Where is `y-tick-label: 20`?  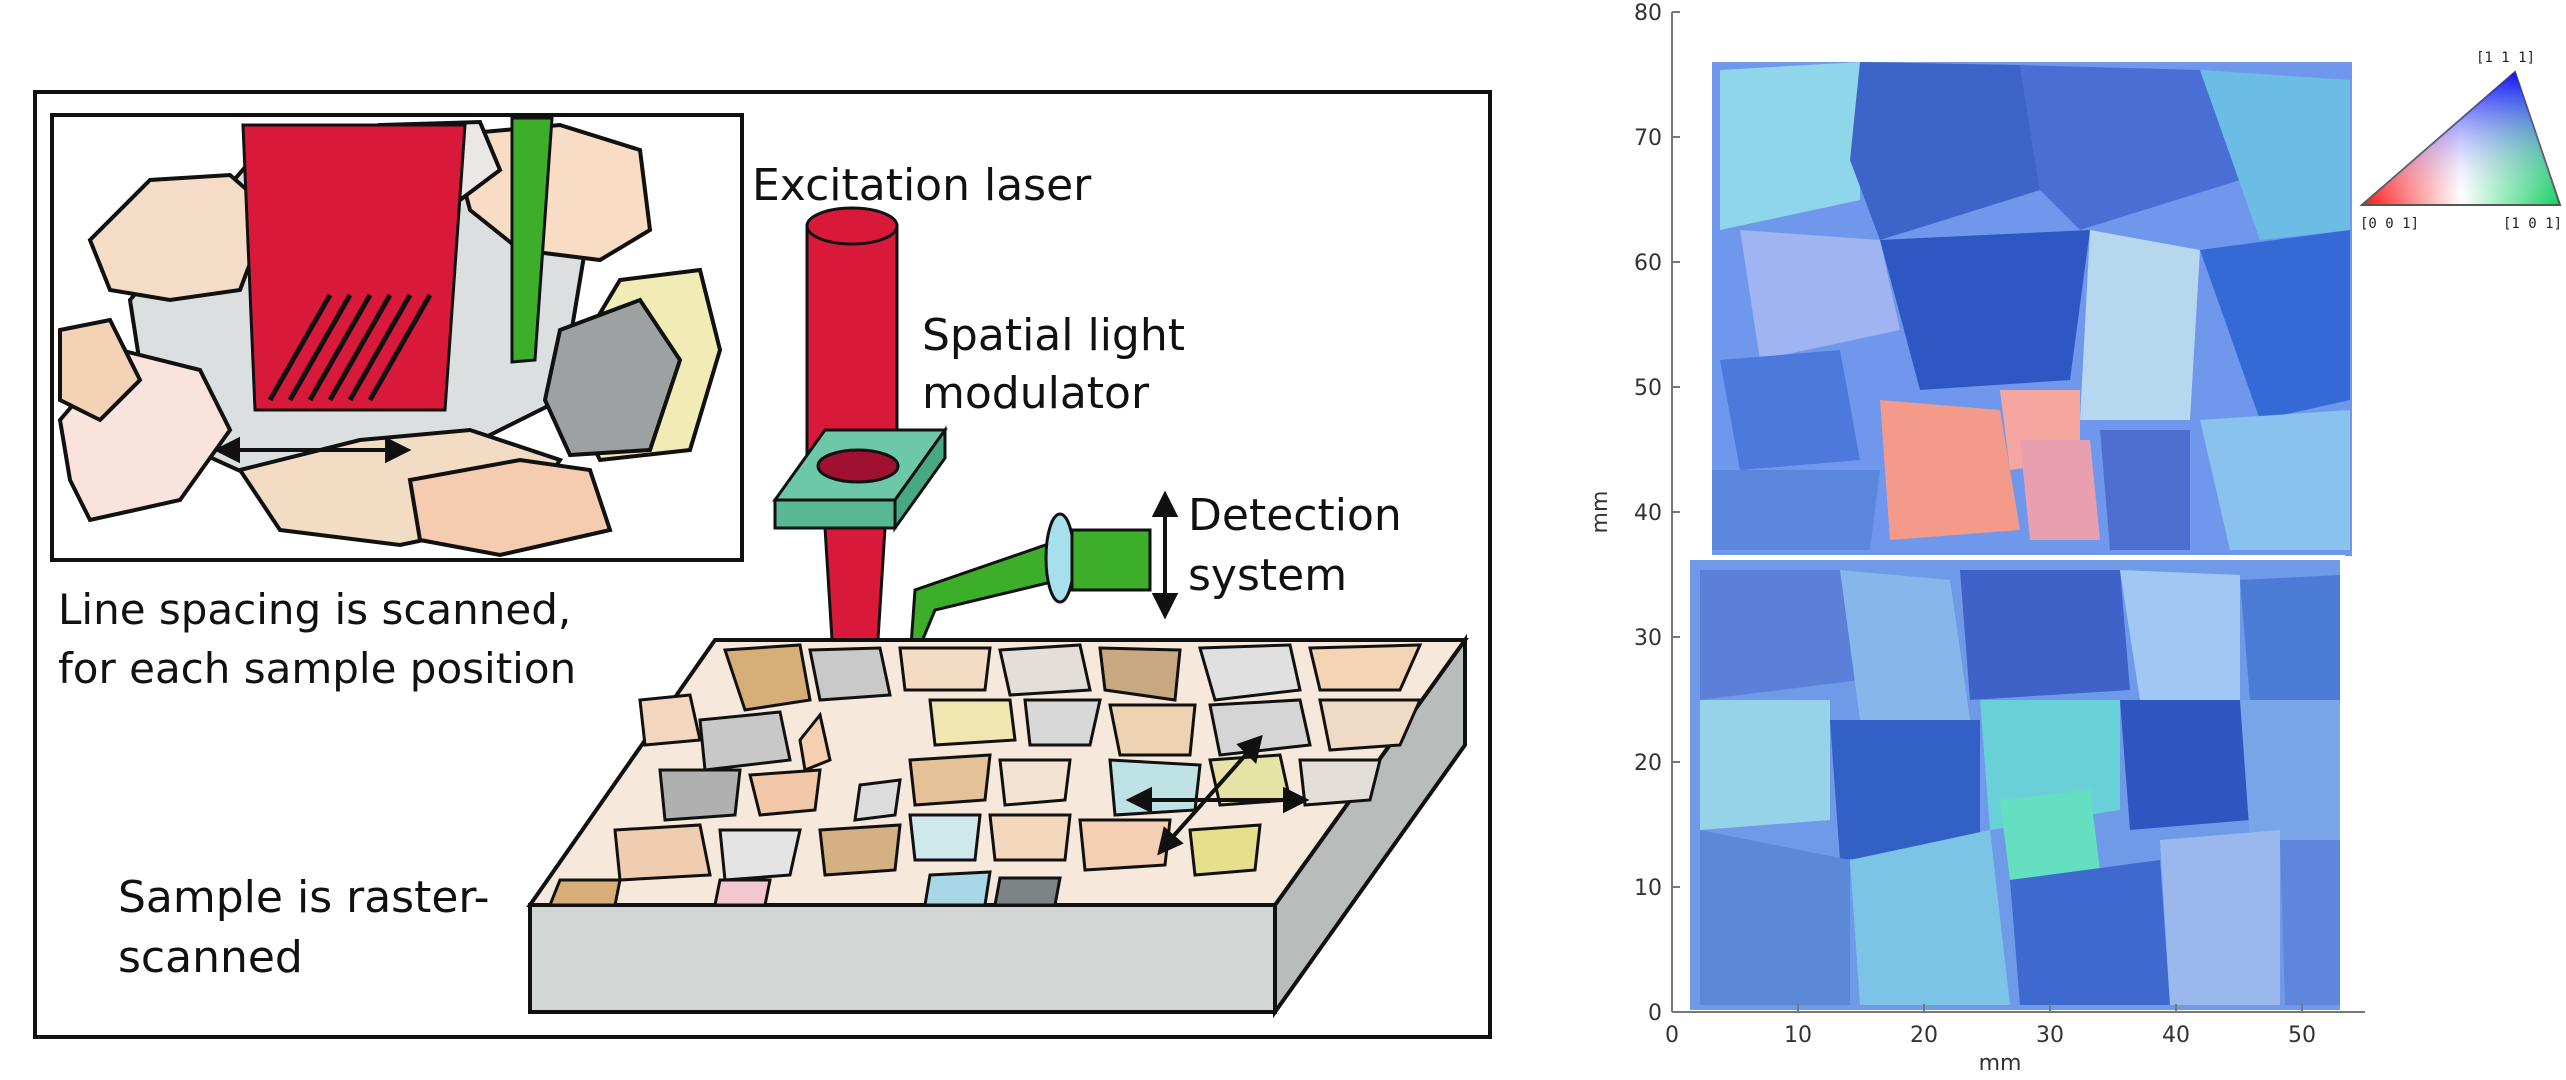 y-tick-label: 20 is located at coordinates (1648, 763).